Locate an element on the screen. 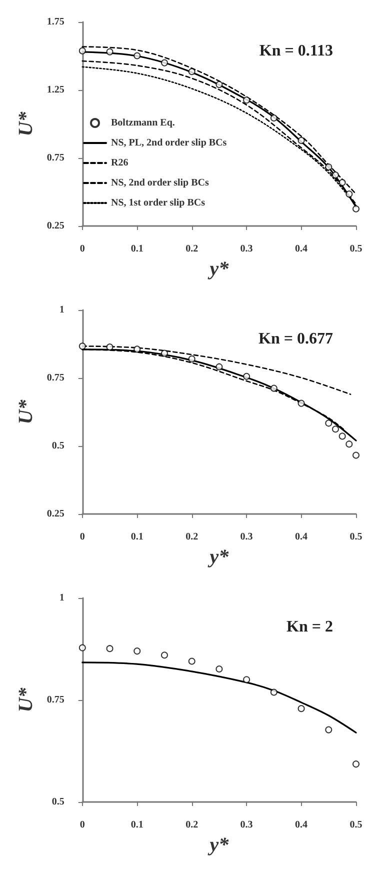 Image resolution: width=376 pixels, height=880 pixels. text: Kn = 0.677 is located at coordinates (296, 339).